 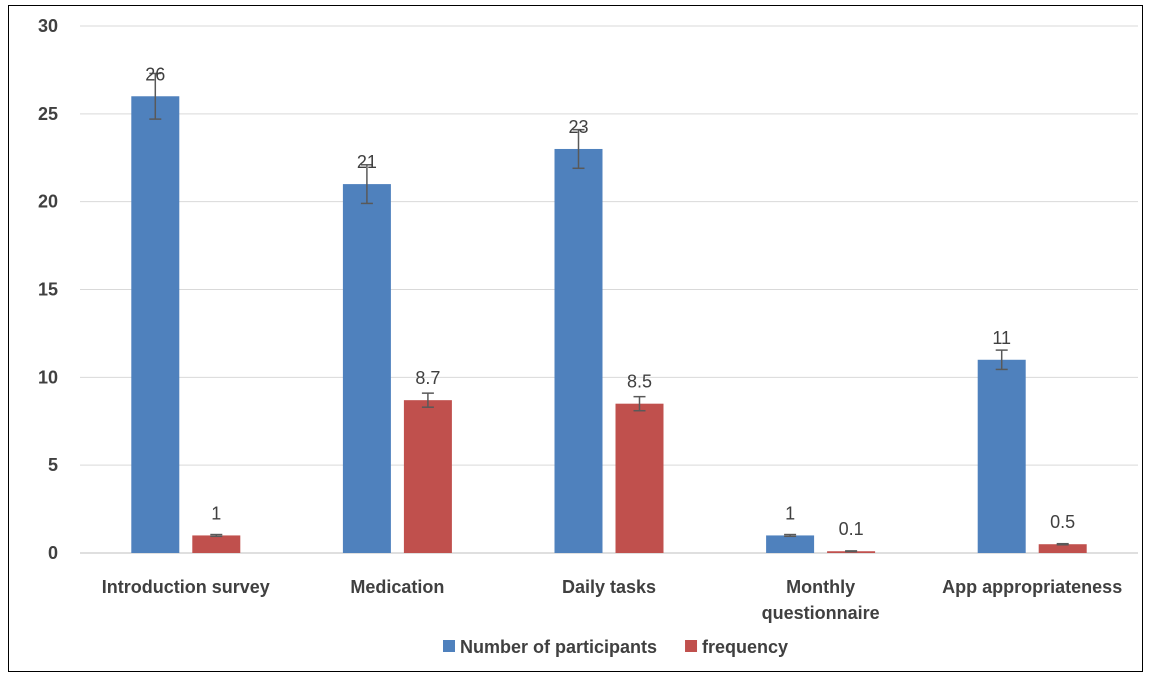 What do you see at coordinates (427, 378) in the screenshot?
I see `data-label: 8.7` at bounding box center [427, 378].